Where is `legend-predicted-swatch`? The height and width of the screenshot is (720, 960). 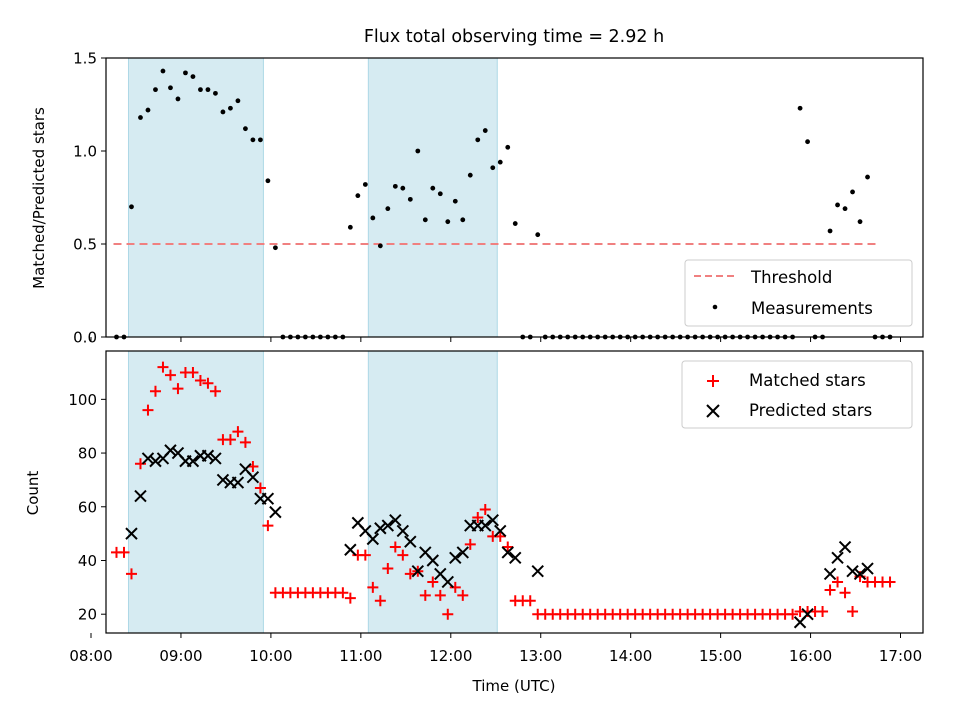
legend-predicted-swatch is located at coordinates (713, 411).